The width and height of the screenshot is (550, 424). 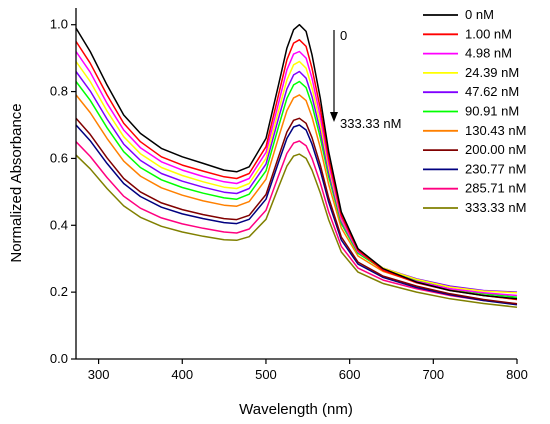 What do you see at coordinates (488, 33) in the screenshot?
I see `legend-label: 1.00 nM` at bounding box center [488, 33].